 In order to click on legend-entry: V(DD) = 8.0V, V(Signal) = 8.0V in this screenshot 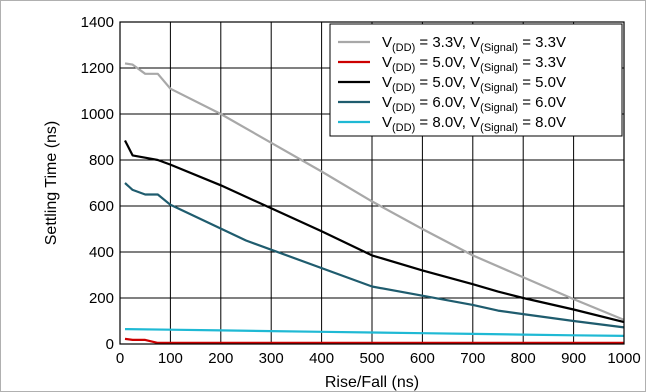, I will do `click(474, 124)`.